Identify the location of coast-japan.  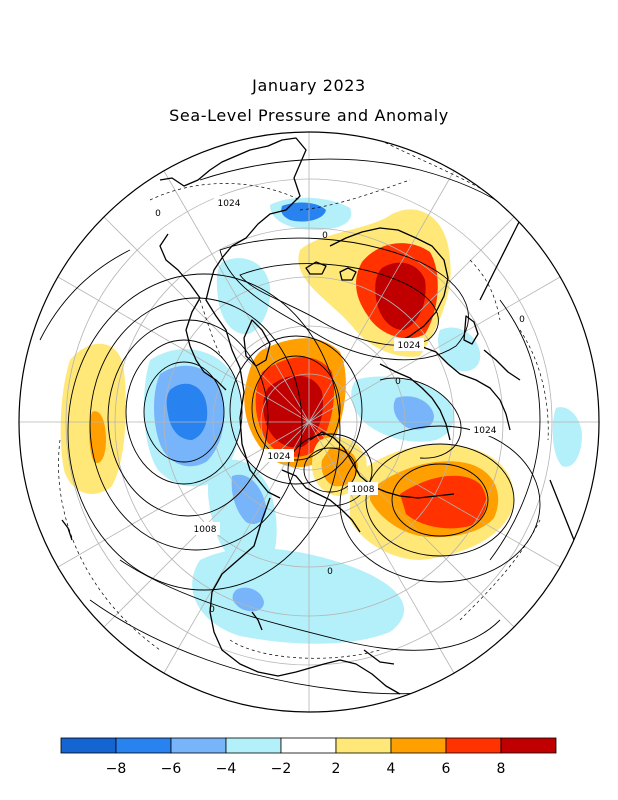
(257, 621).